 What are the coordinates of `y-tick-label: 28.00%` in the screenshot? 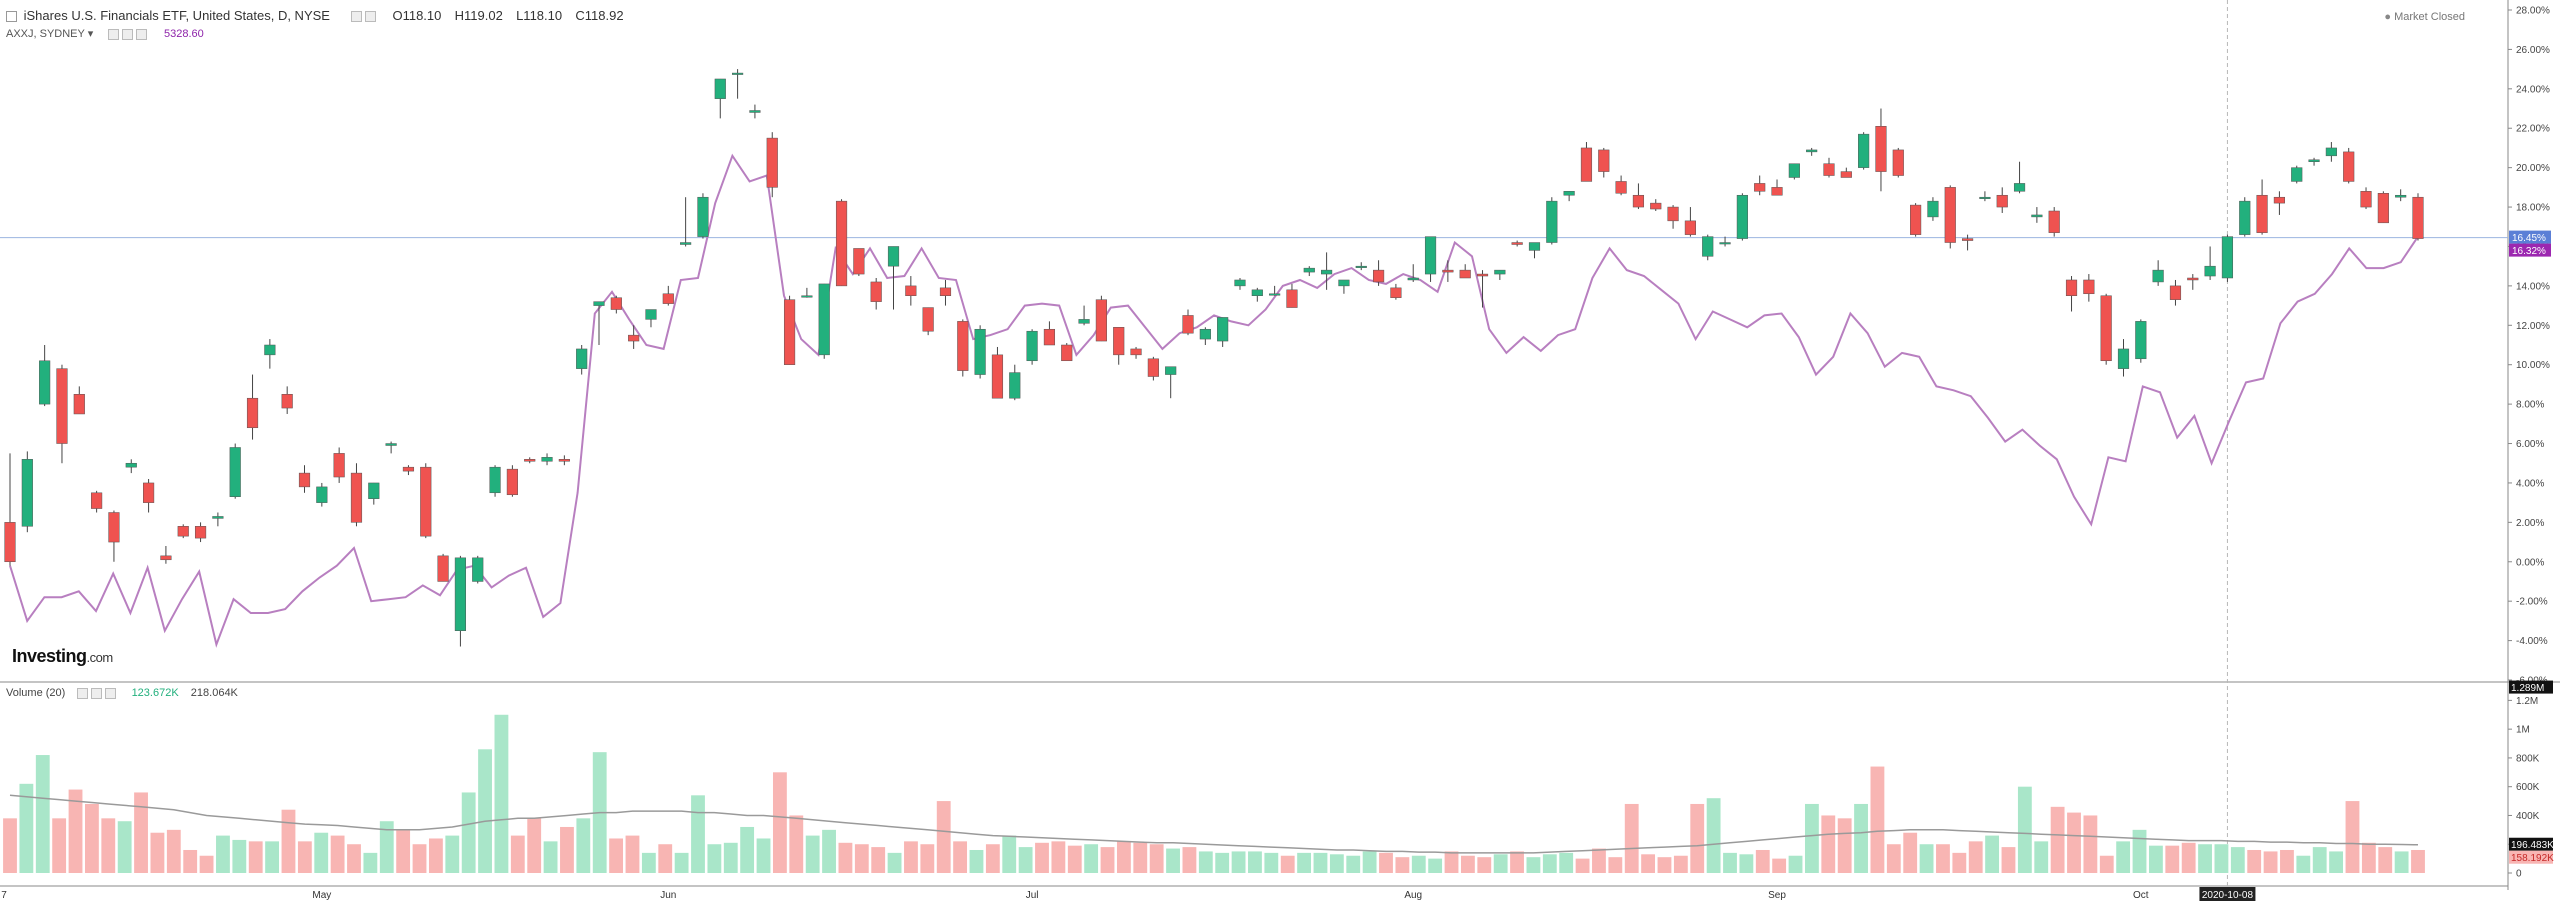 It's located at (2533, 11).